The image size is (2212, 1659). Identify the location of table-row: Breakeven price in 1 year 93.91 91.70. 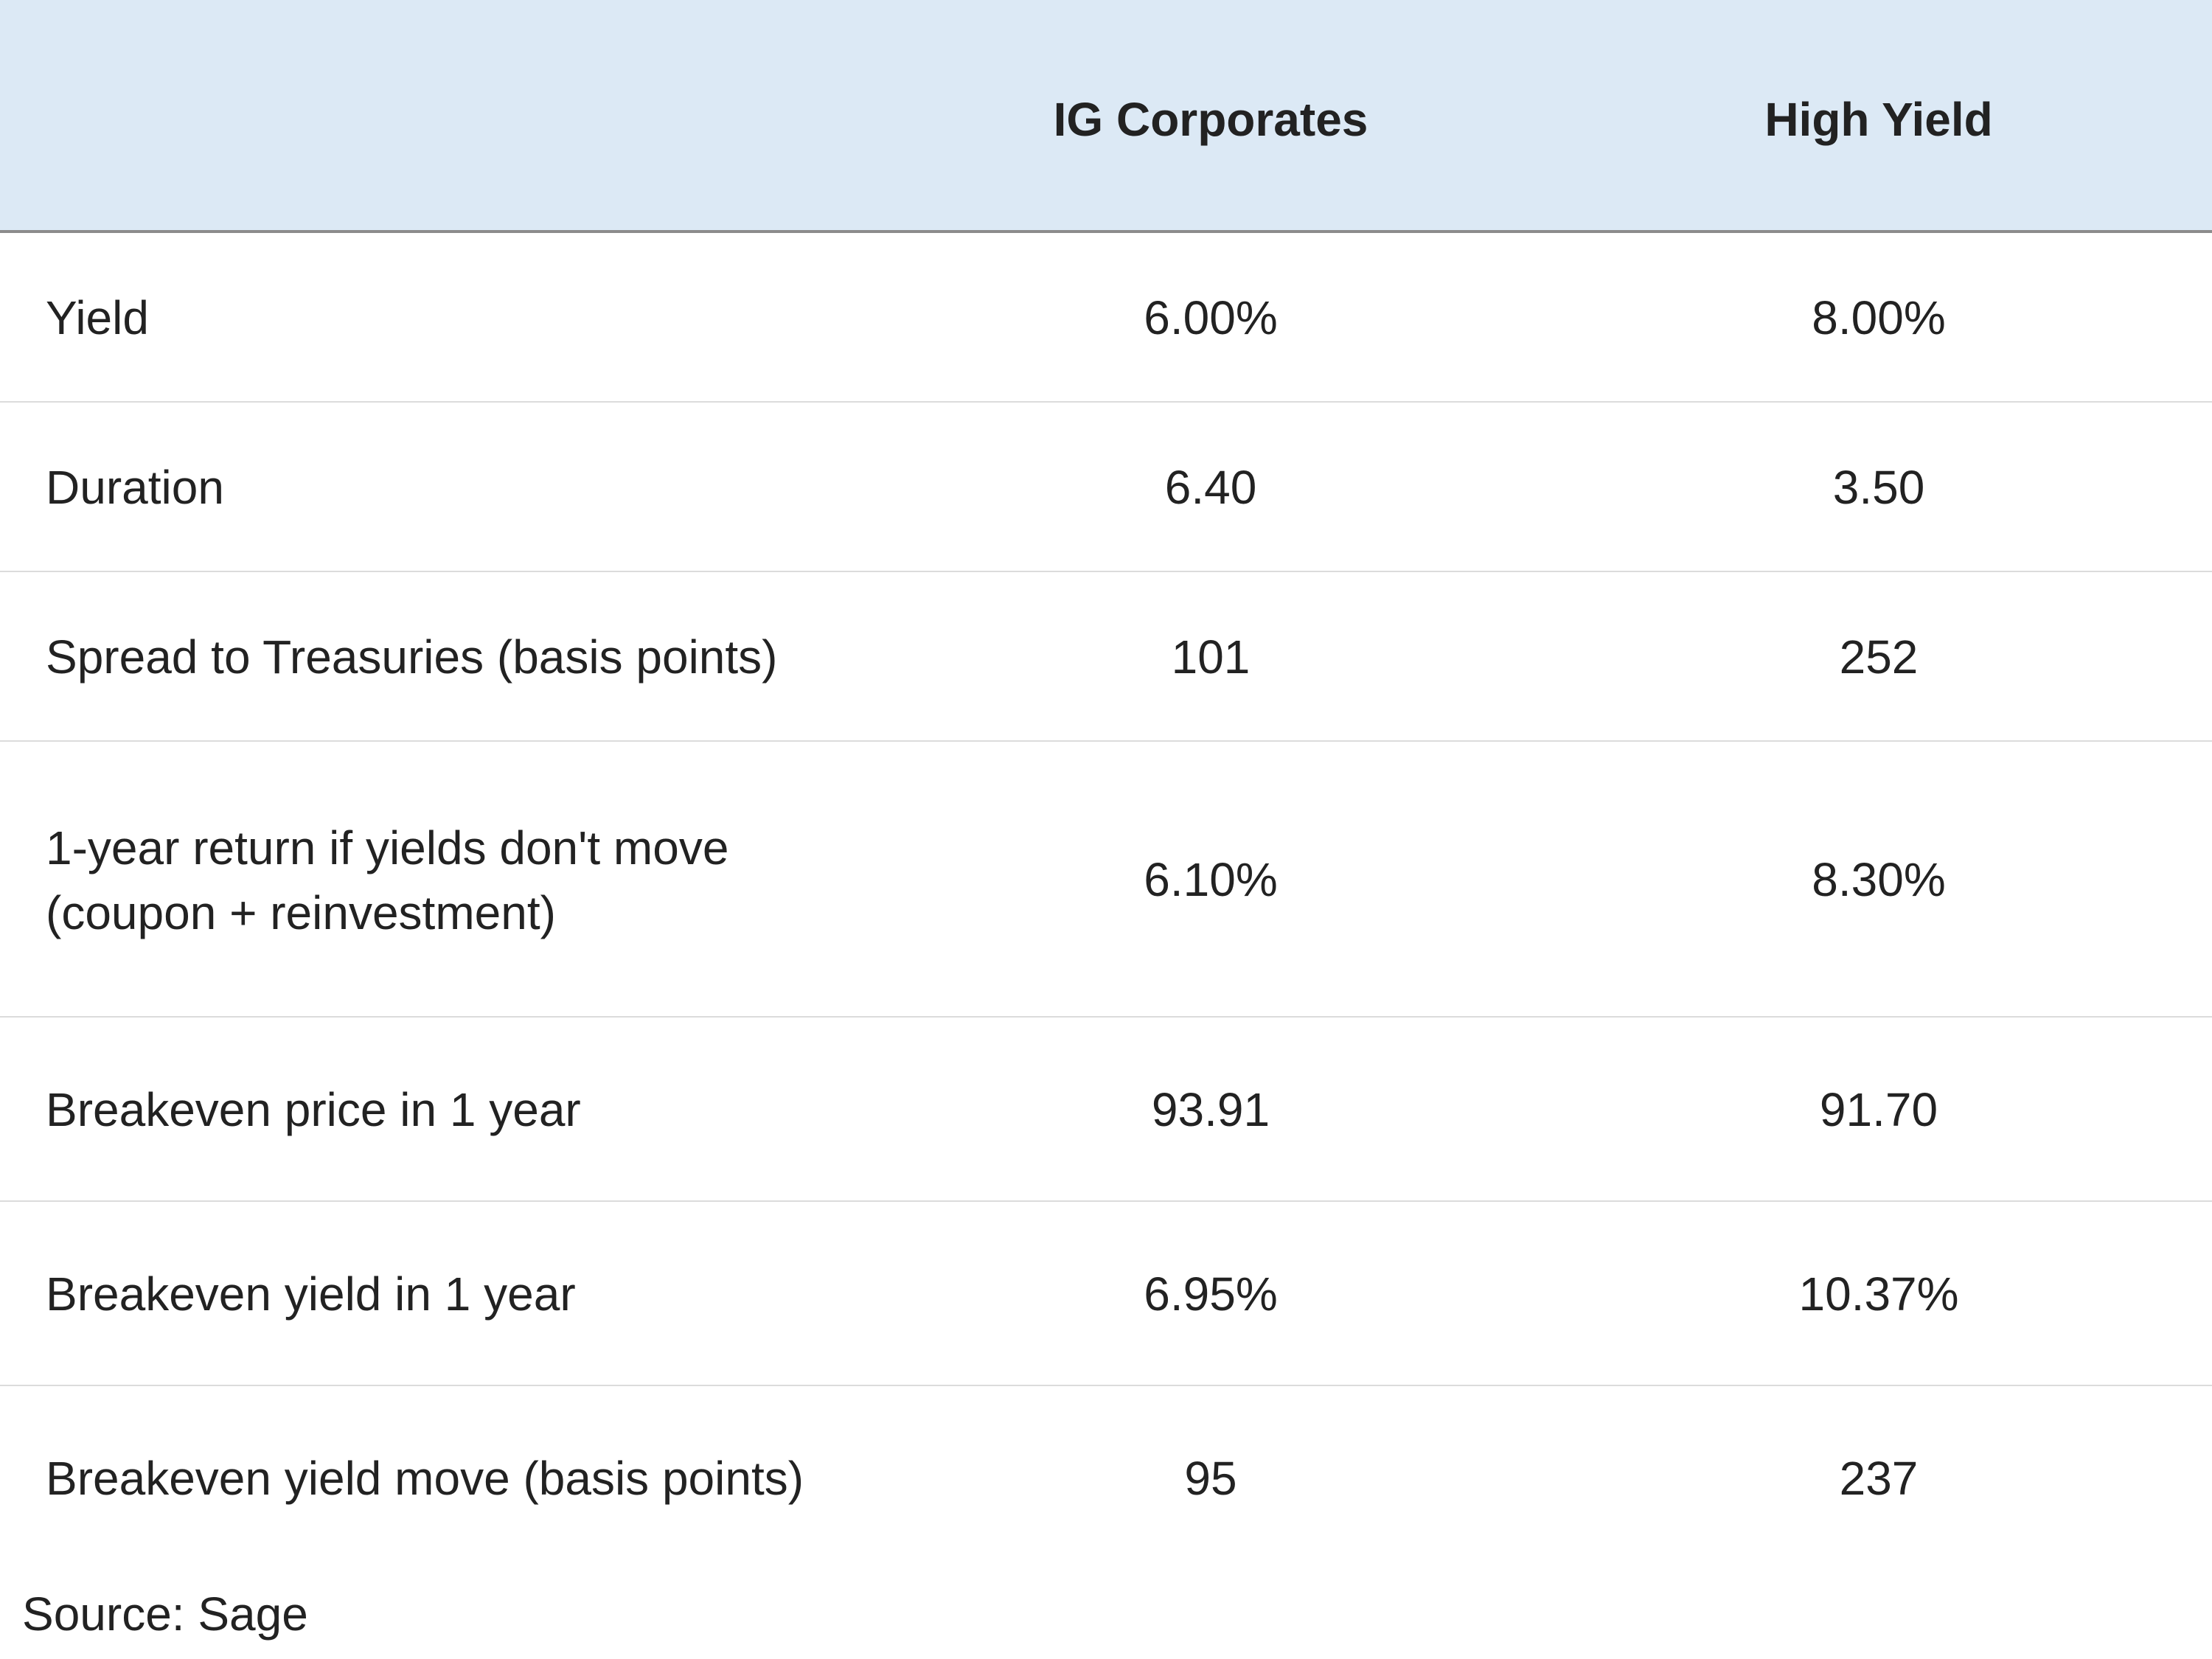
(1106, 1110).